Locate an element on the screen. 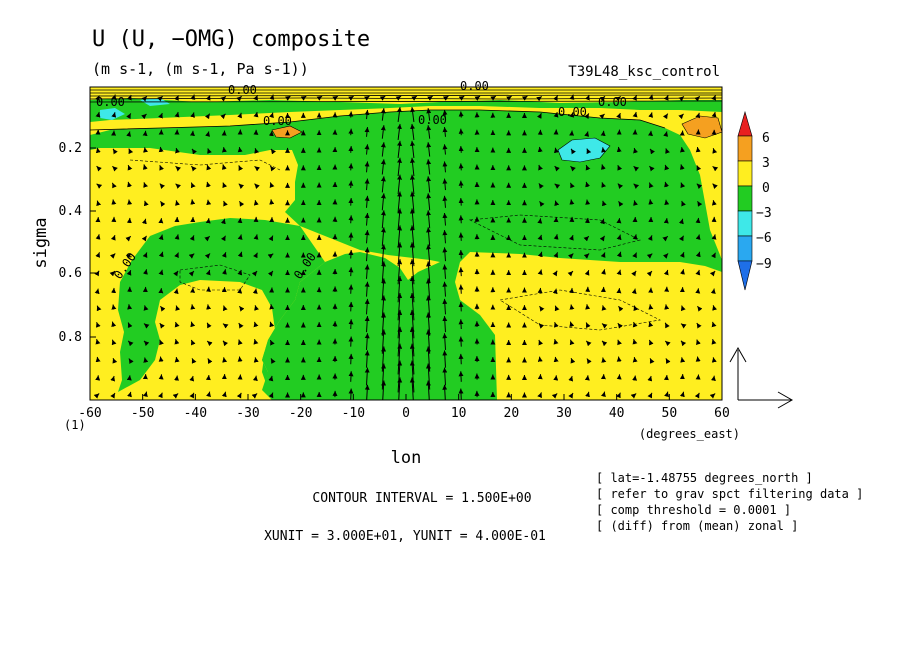 Image resolution: width=904 pixels, height=654 pixels. x-axis: -60 -50 -40 -30 -20 -10 0 10 20 30 40 50 60 is located at coordinates (404, 407).